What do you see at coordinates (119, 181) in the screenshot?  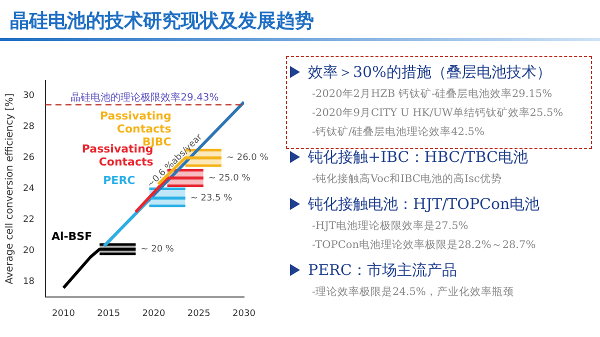 I see `series-label: PERC` at bounding box center [119, 181].